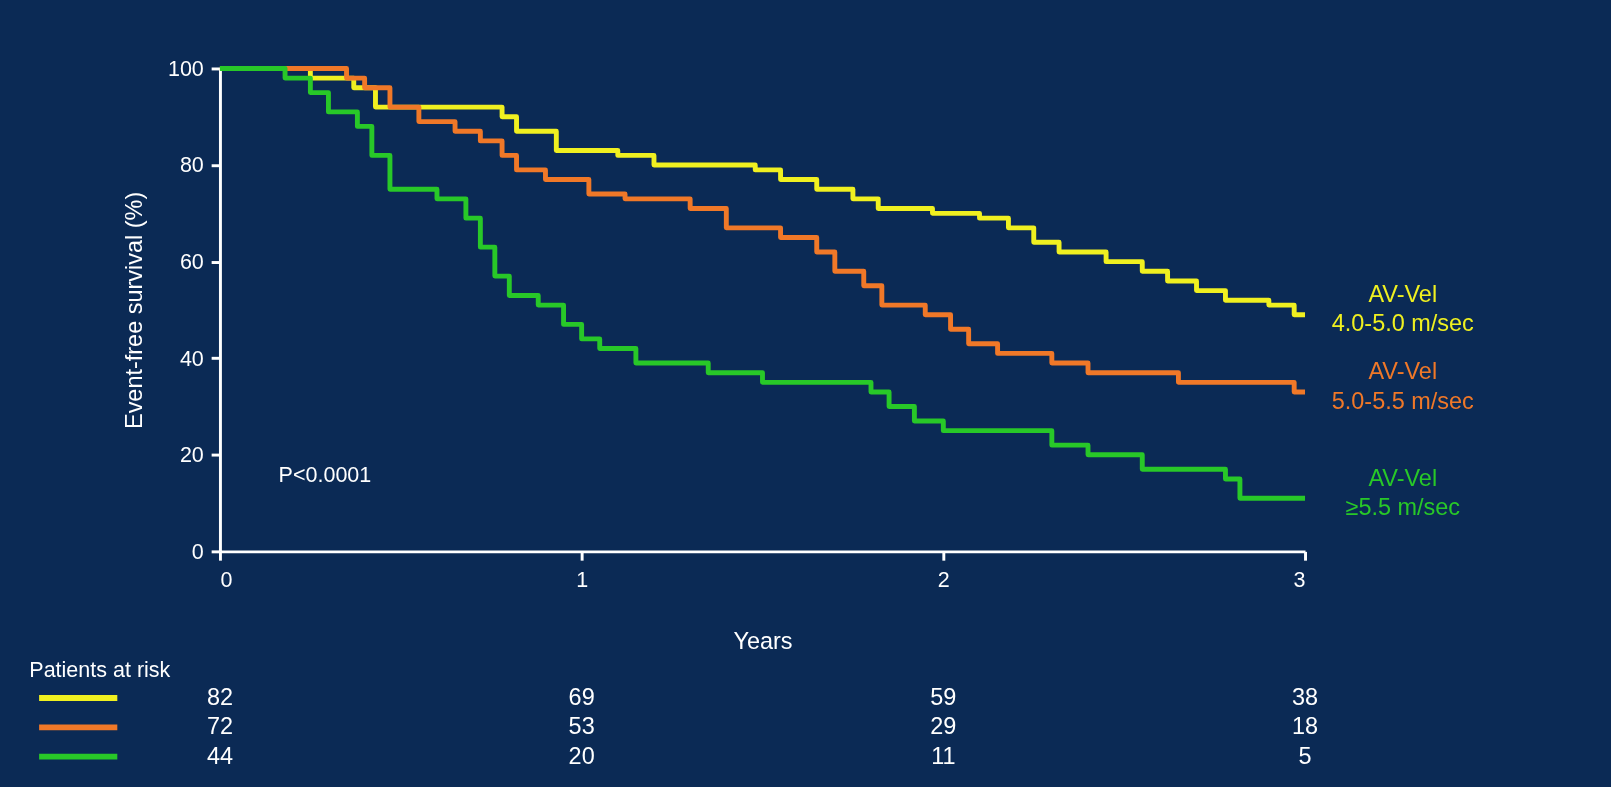 Image resolution: width=1611 pixels, height=802 pixels. Describe the element at coordinates (191, 455) in the screenshot. I see `y-tick-label: 20` at that location.